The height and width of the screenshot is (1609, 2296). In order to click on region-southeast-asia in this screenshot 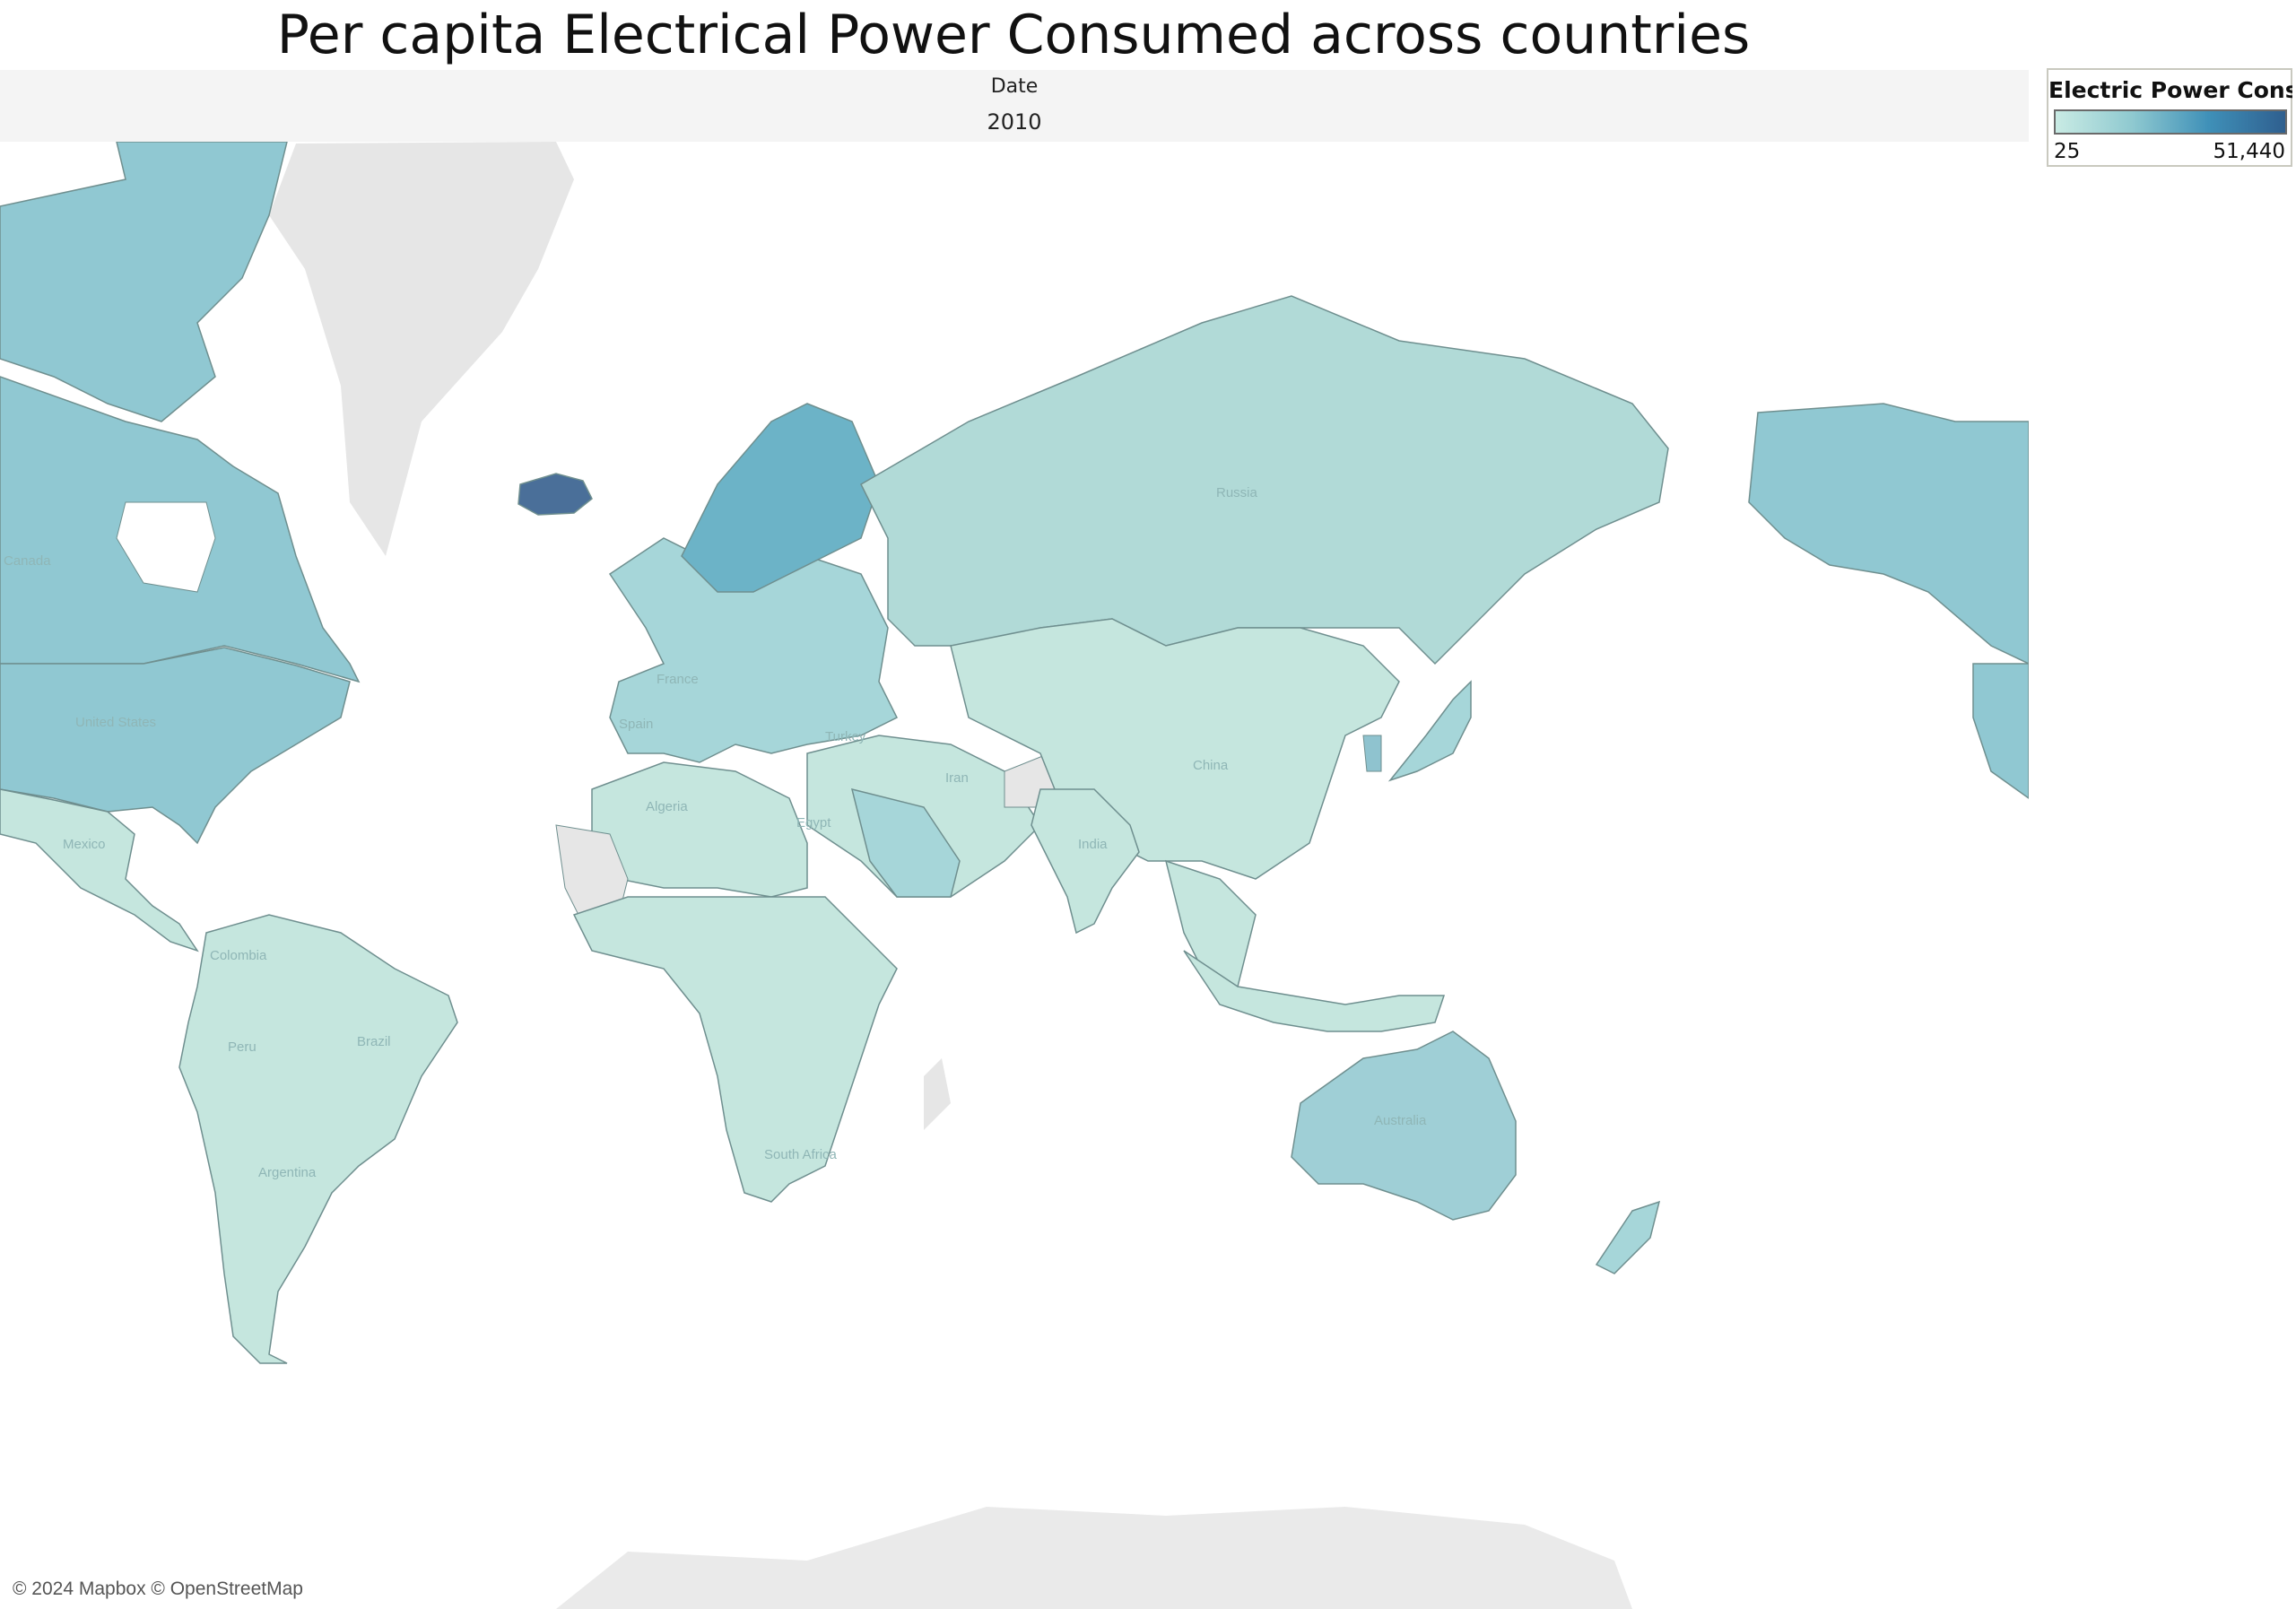, I will do `click(1210, 923)`.